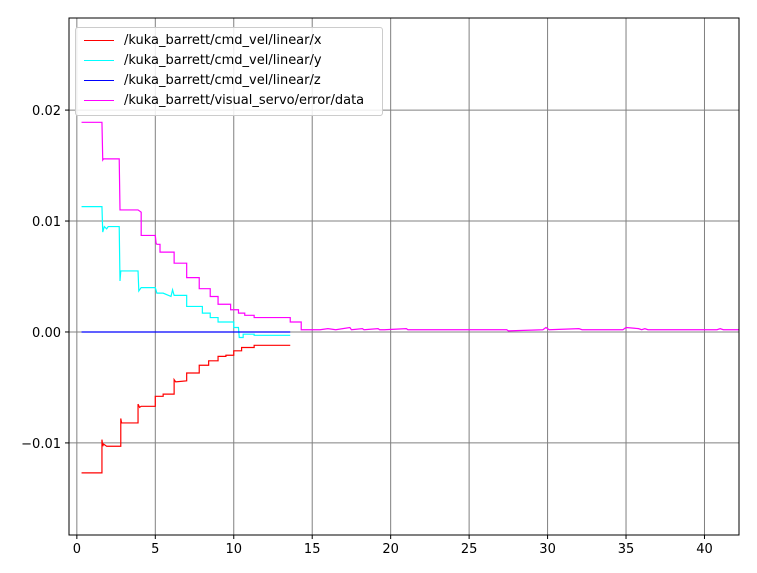  I want to click on legend-entry: /kuka_barrett/cmd_vel/linear/x, so click(229, 41).